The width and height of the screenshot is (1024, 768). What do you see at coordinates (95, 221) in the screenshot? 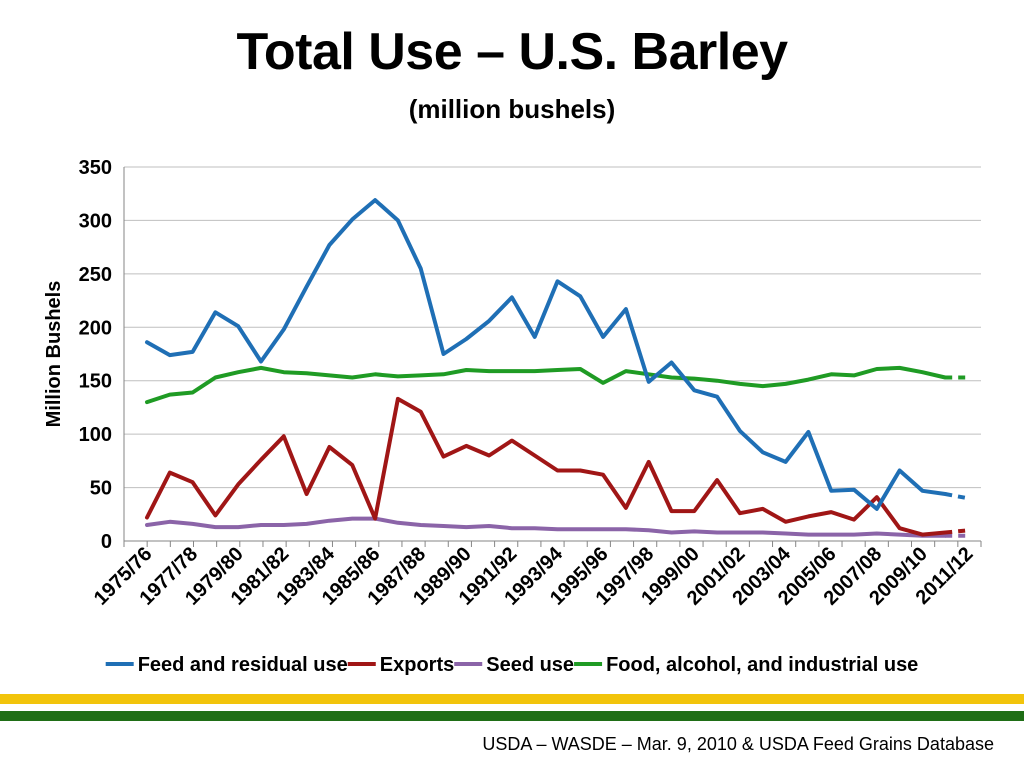
I see `y-tick-label-300: 300` at bounding box center [95, 221].